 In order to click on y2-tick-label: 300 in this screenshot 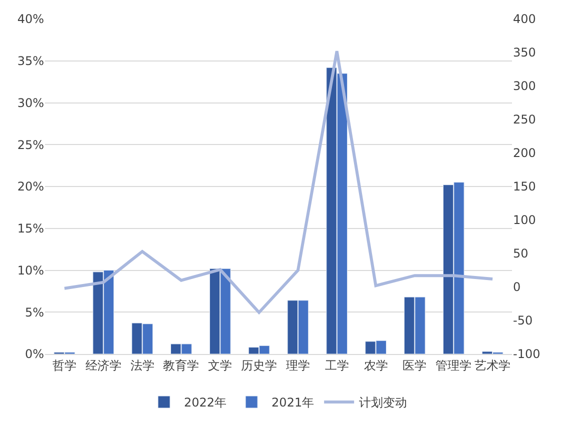, I will do `click(524, 86)`.